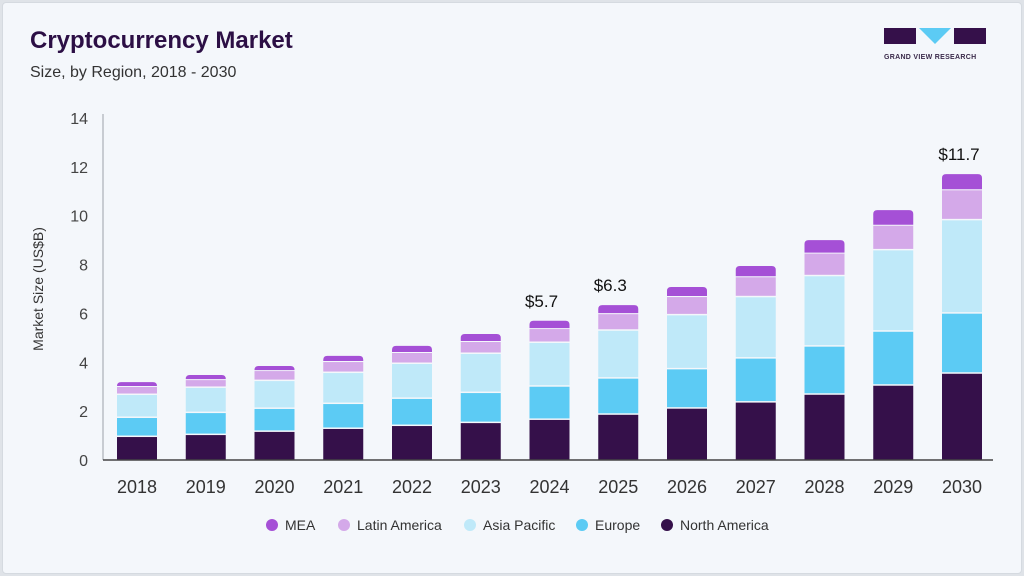 The height and width of the screenshot is (576, 1024). I want to click on y-tick-label: 4, so click(83, 363).